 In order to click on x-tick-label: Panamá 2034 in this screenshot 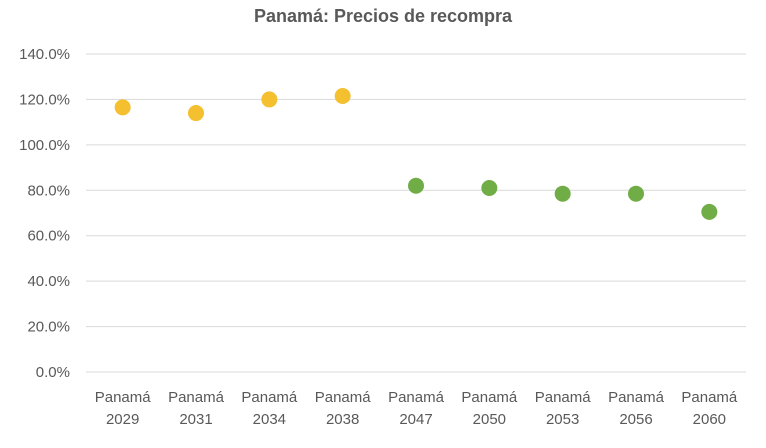, I will do `click(269, 408)`.